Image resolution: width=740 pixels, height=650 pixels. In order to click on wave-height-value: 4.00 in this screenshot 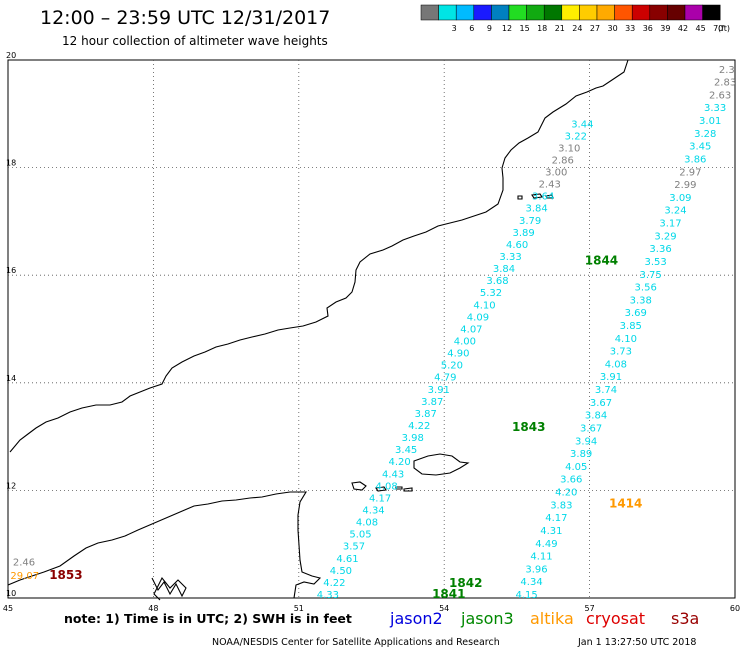, I will do `click(465, 342)`.